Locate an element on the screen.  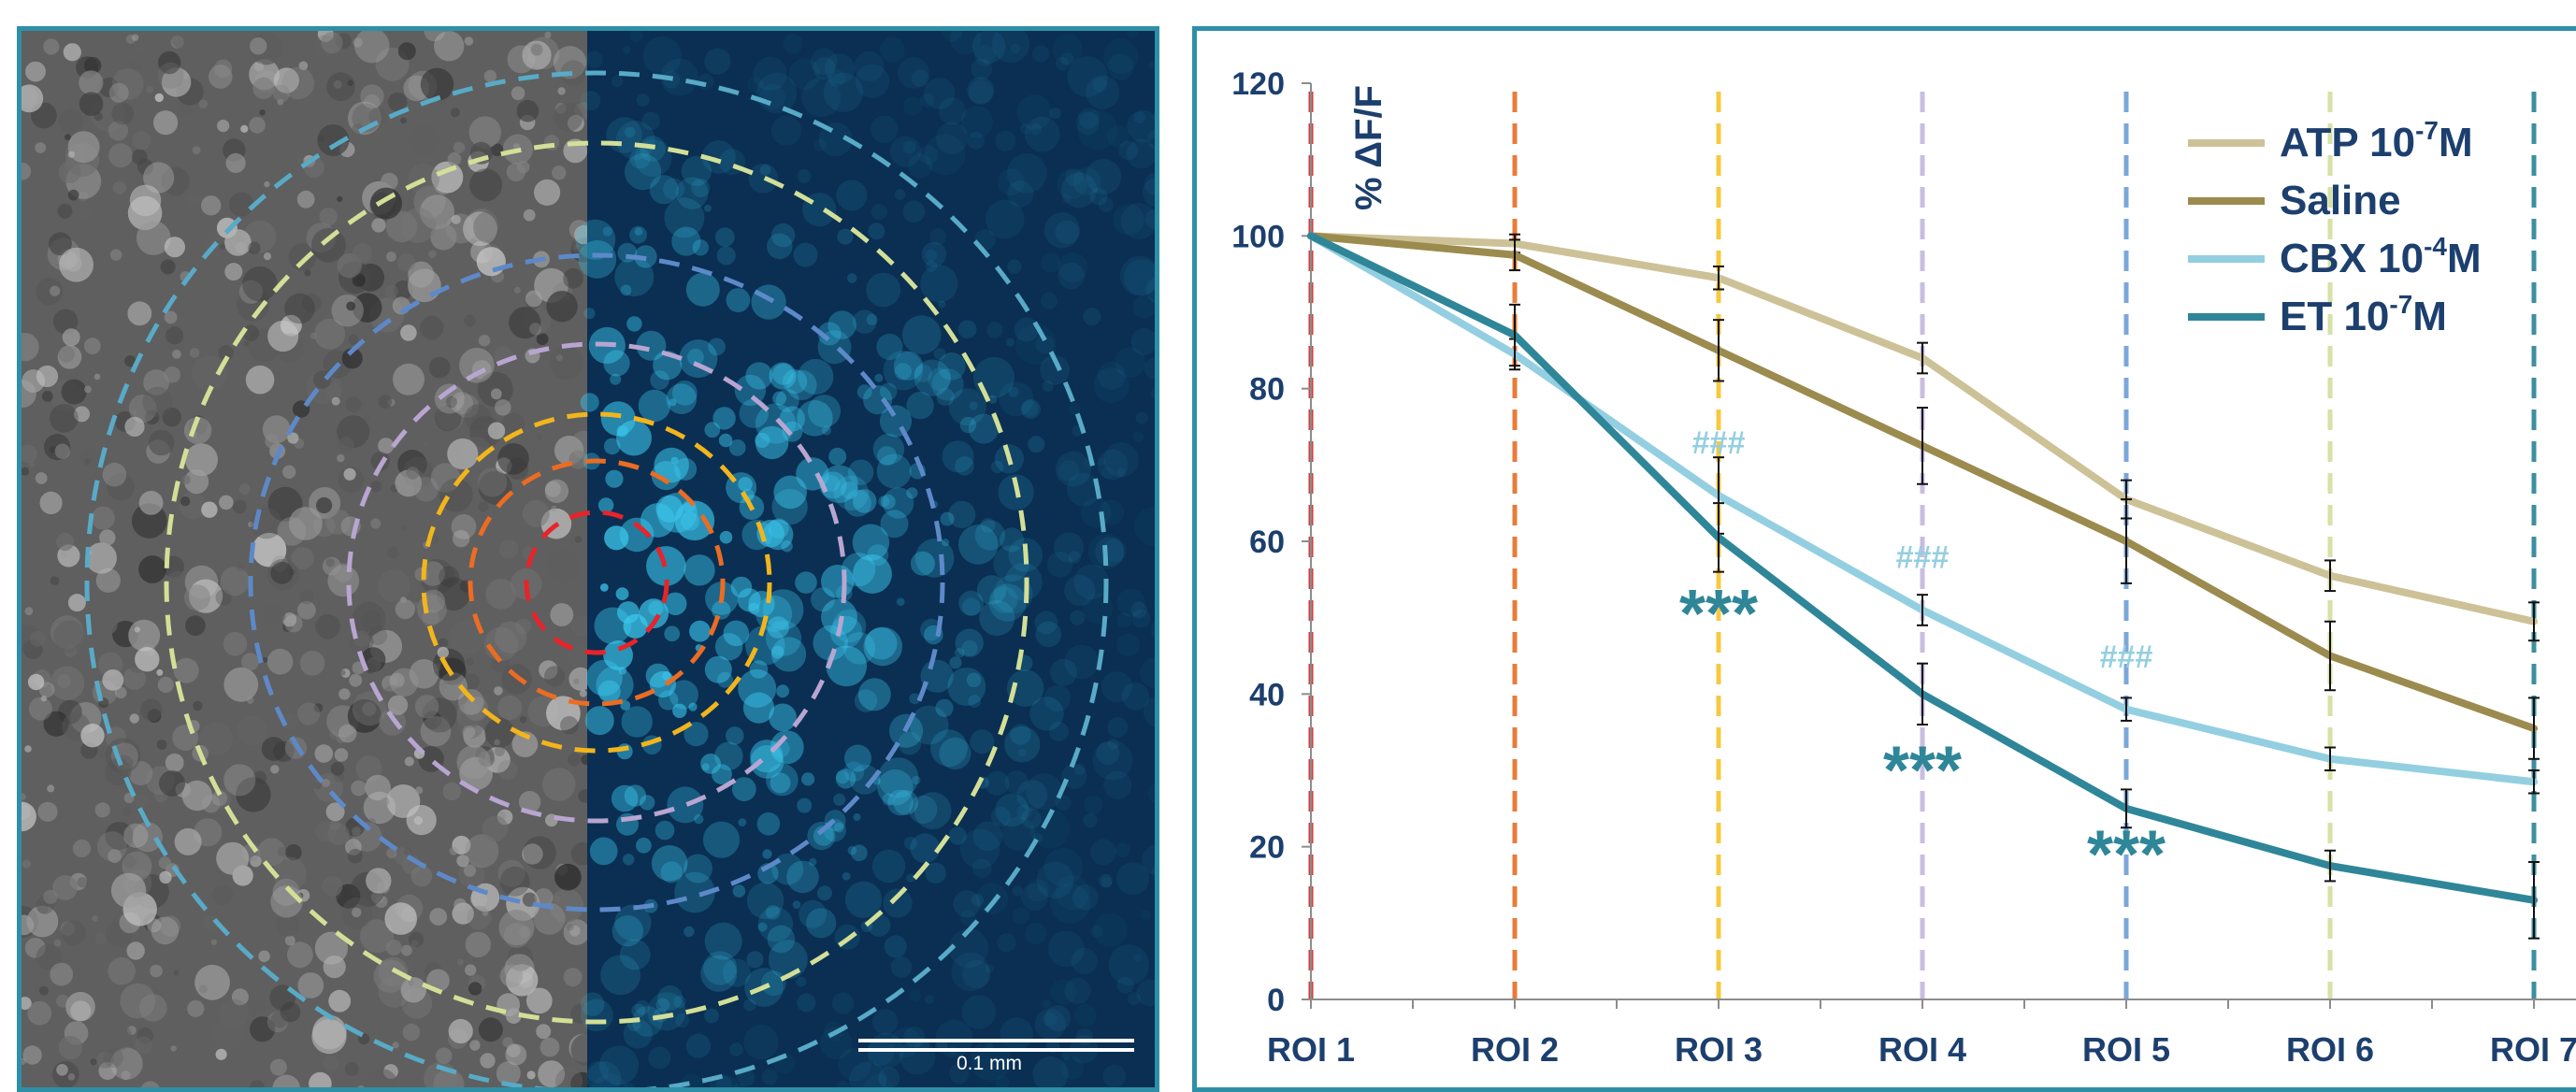
legend-label: Saline is located at coordinates (2340, 200).